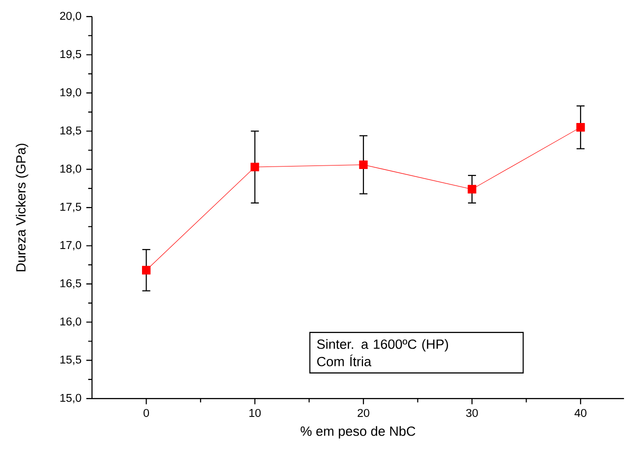 This screenshot has width=625, height=462. Describe the element at coordinates (344, 360) in the screenshot. I see `annotation: Com Ítria` at that location.